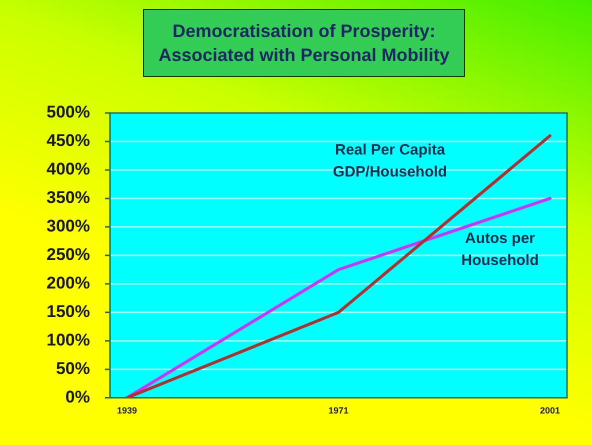  I want to click on y-tick-label: 350%, so click(68, 198).